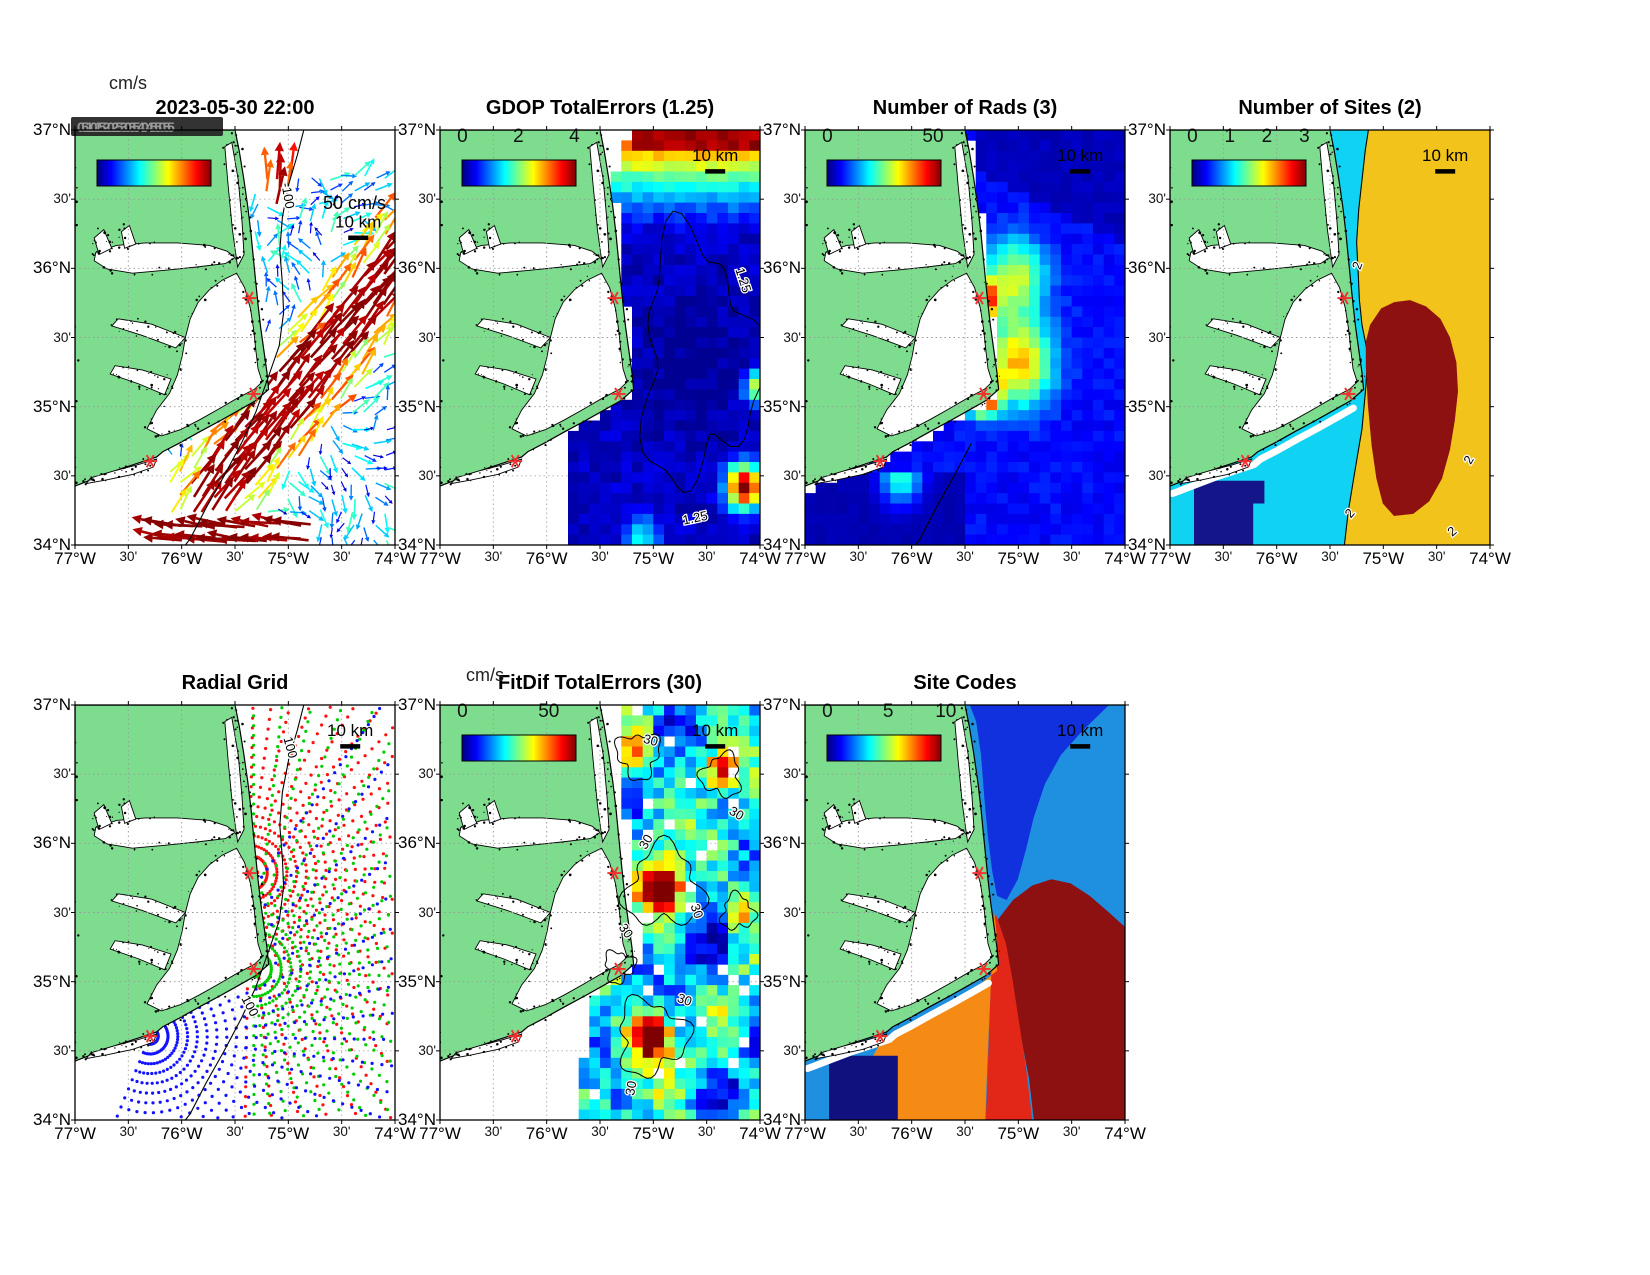 Image resolution: width=1650 pixels, height=1275 pixels. What do you see at coordinates (1230, 136) in the screenshot?
I see `svg-text: 1` at bounding box center [1230, 136].